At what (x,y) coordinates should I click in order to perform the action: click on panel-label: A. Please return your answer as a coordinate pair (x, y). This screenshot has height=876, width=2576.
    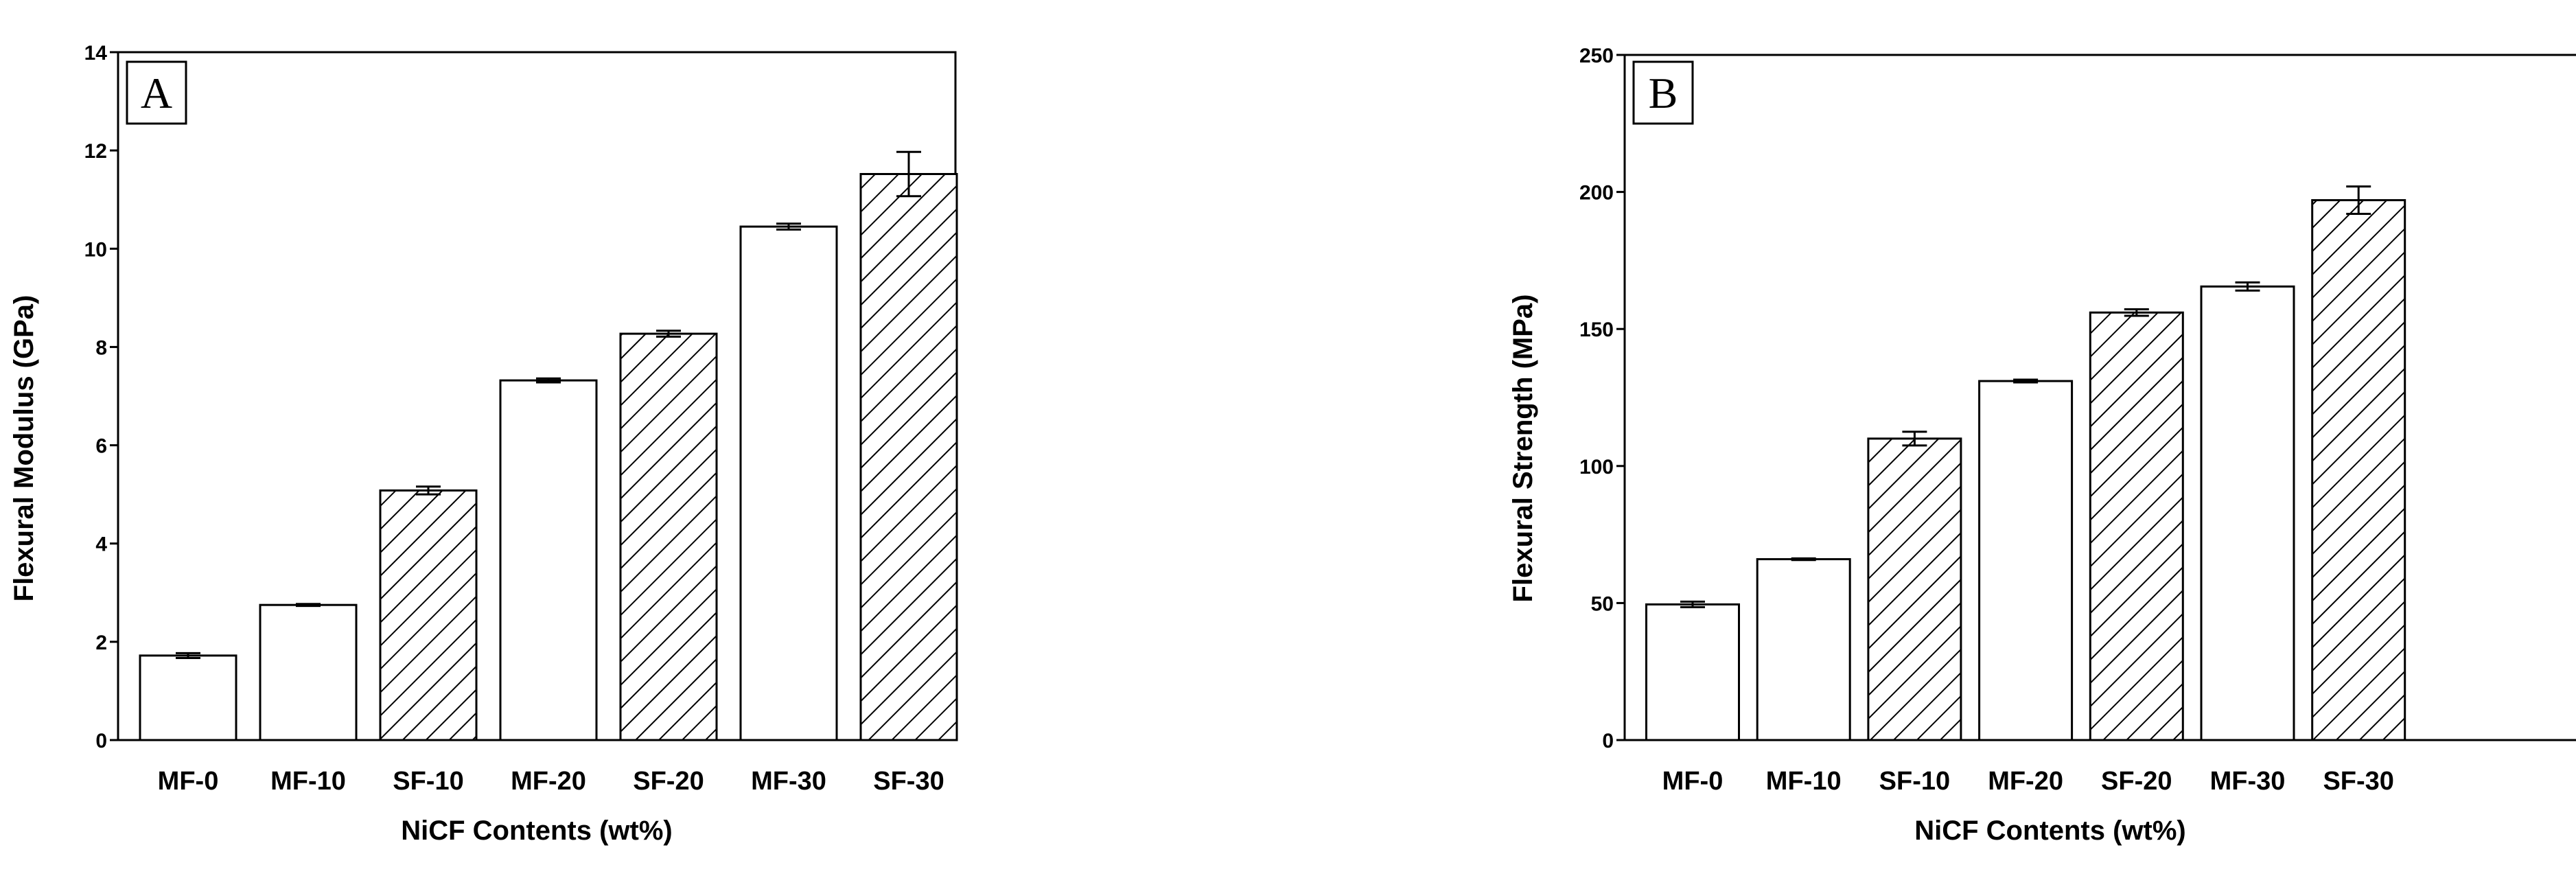
    Looking at the image, I should click on (156, 93).